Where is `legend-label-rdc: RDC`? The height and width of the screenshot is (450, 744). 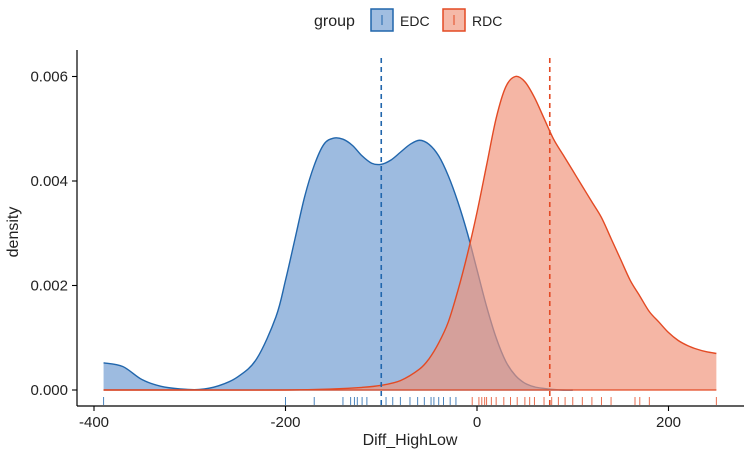 legend-label-rdc: RDC is located at coordinates (487, 21).